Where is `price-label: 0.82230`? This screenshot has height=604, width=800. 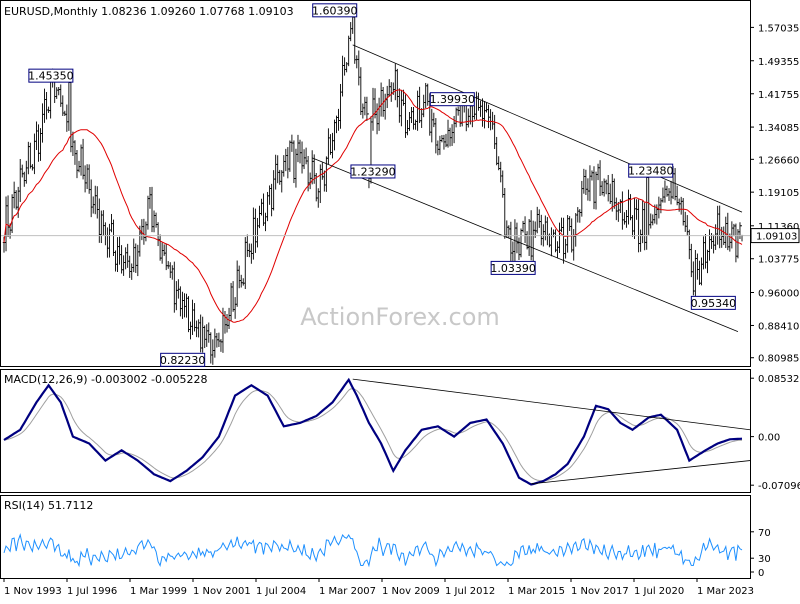 price-label: 0.82230 is located at coordinates (183, 359).